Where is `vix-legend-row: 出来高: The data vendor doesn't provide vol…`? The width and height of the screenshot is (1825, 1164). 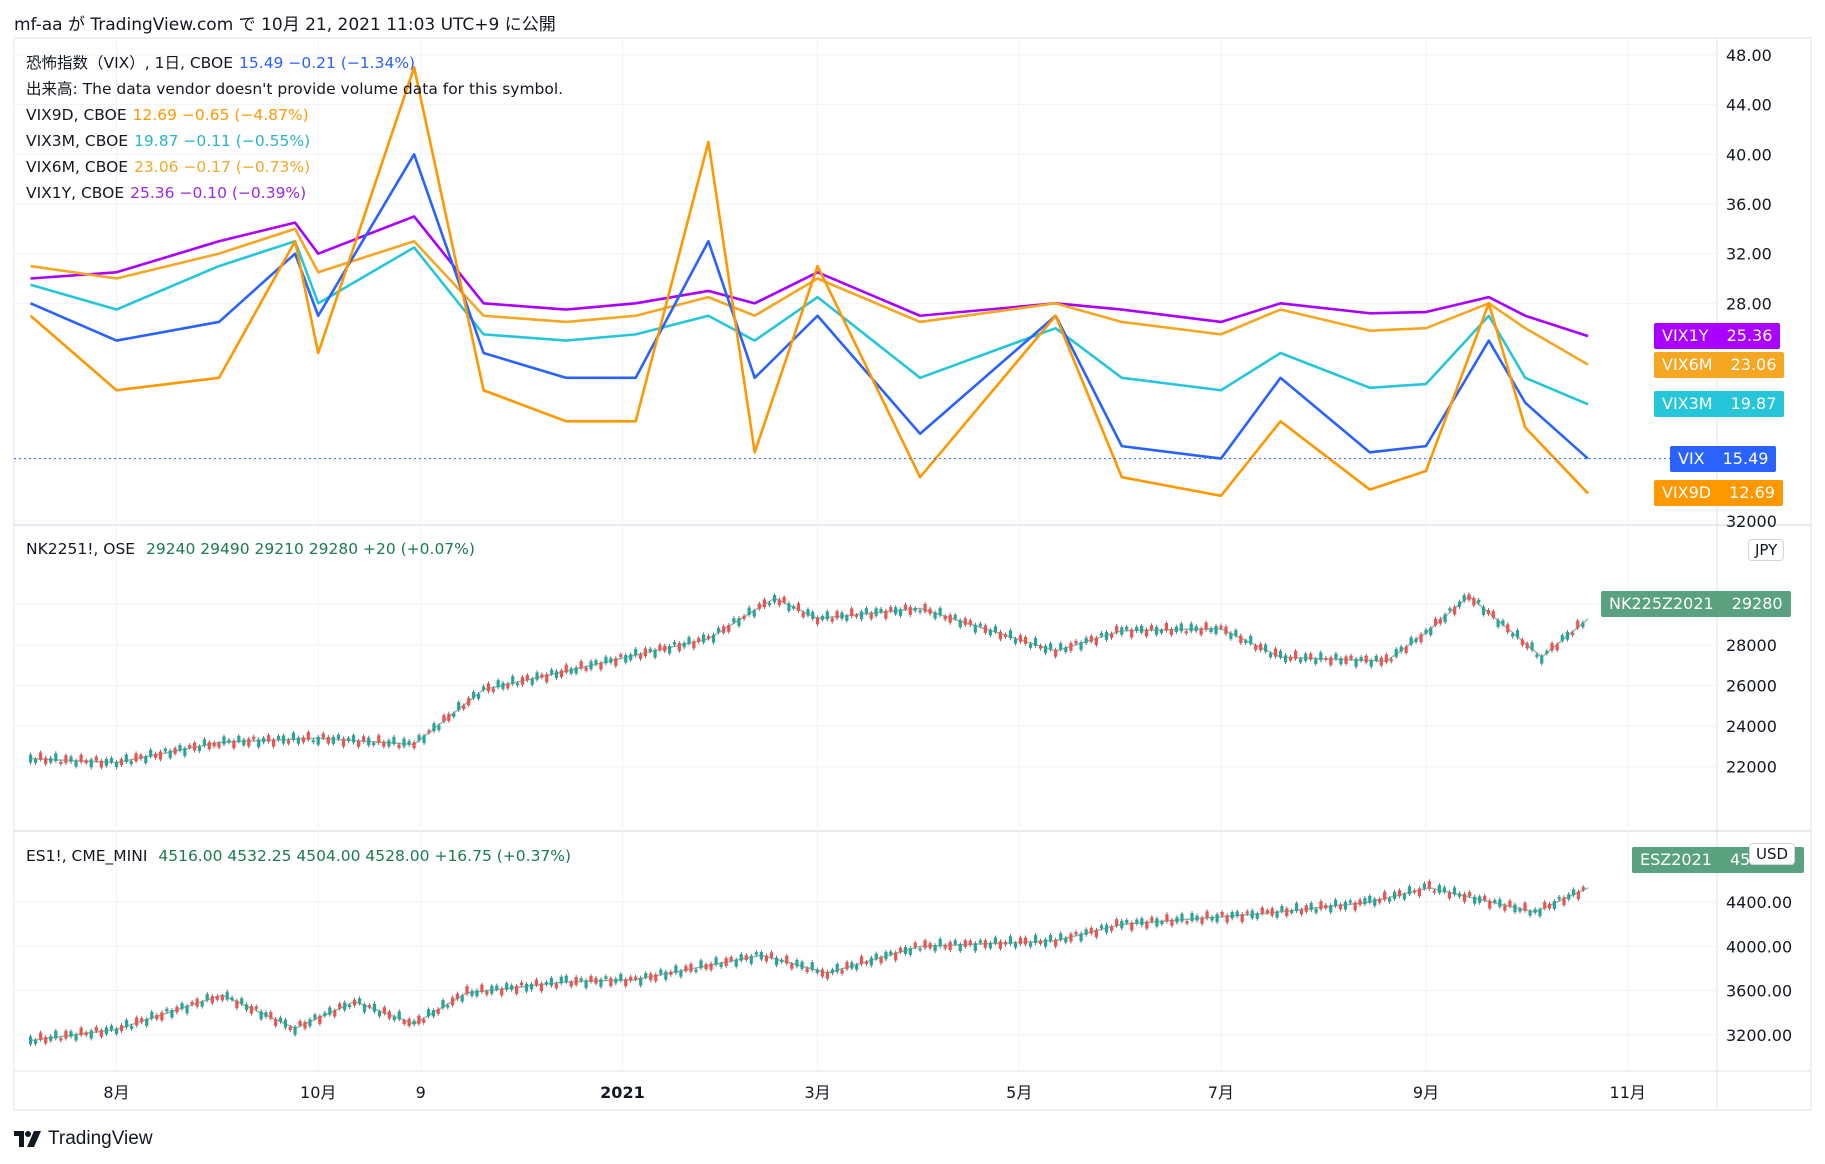 vix-legend-row: 出来高: The data vendor doesn't provide vol… is located at coordinates (297, 89).